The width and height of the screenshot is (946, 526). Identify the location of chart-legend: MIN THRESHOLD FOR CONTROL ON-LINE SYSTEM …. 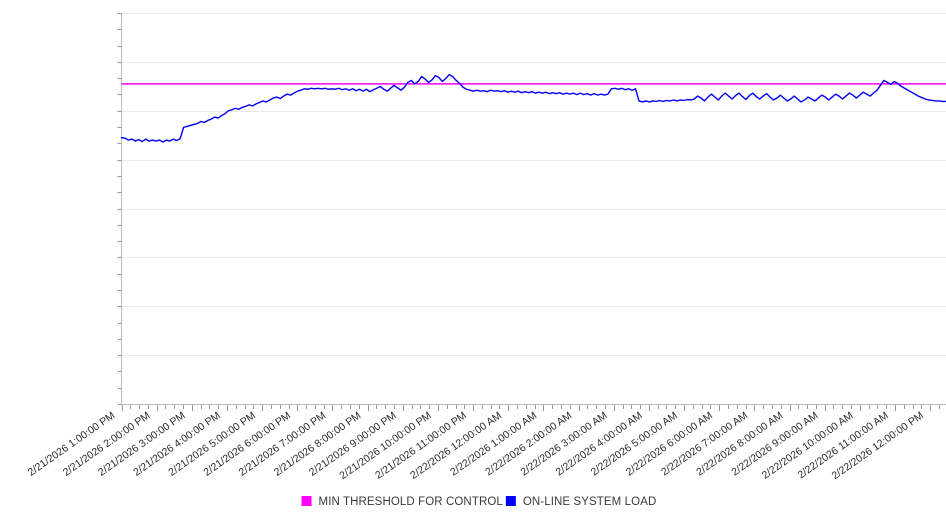
(479, 502).